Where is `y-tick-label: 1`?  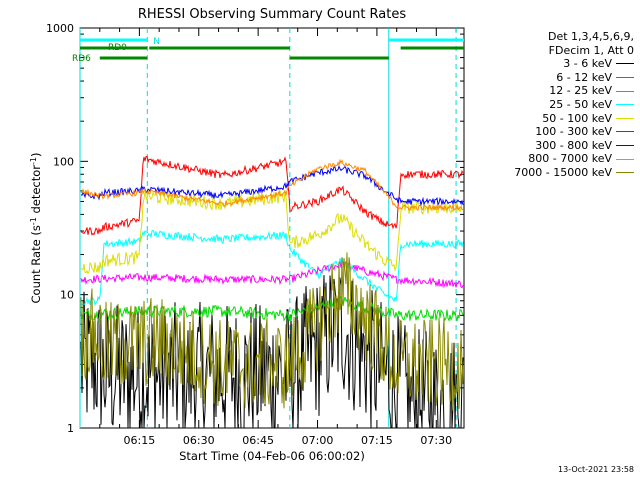 y-tick-label: 1 is located at coordinates (70, 428).